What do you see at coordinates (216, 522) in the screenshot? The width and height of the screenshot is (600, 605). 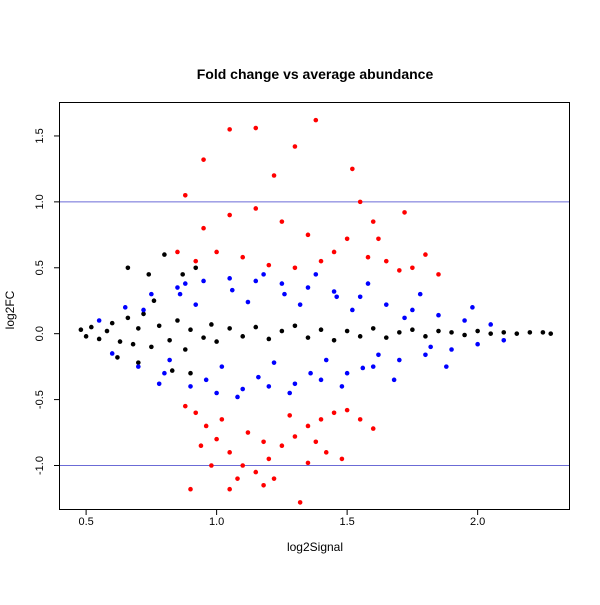 I see `x-tick-label: 1.0` at bounding box center [216, 522].